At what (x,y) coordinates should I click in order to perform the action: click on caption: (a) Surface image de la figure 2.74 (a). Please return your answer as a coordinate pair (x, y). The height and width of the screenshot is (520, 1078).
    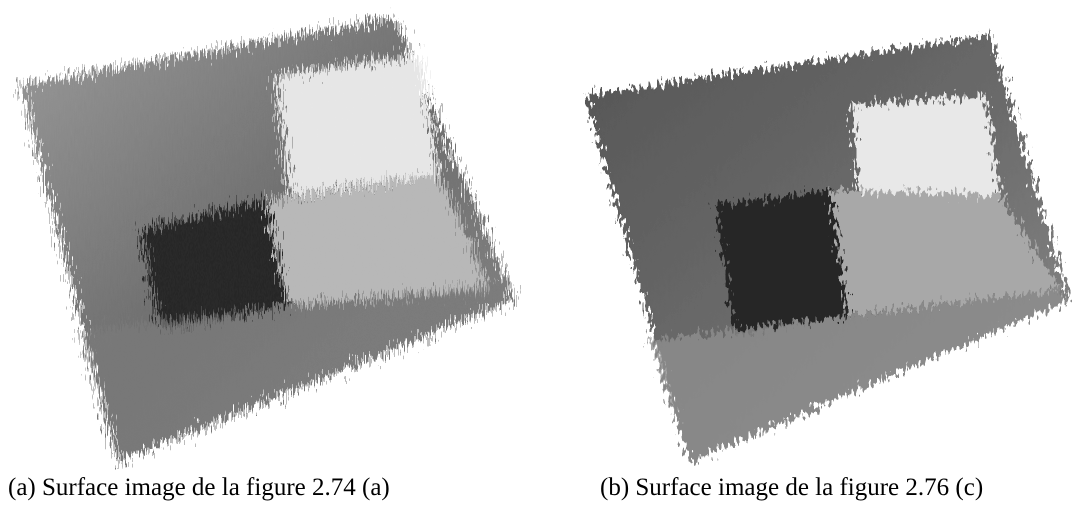
    Looking at the image, I should click on (199, 487).